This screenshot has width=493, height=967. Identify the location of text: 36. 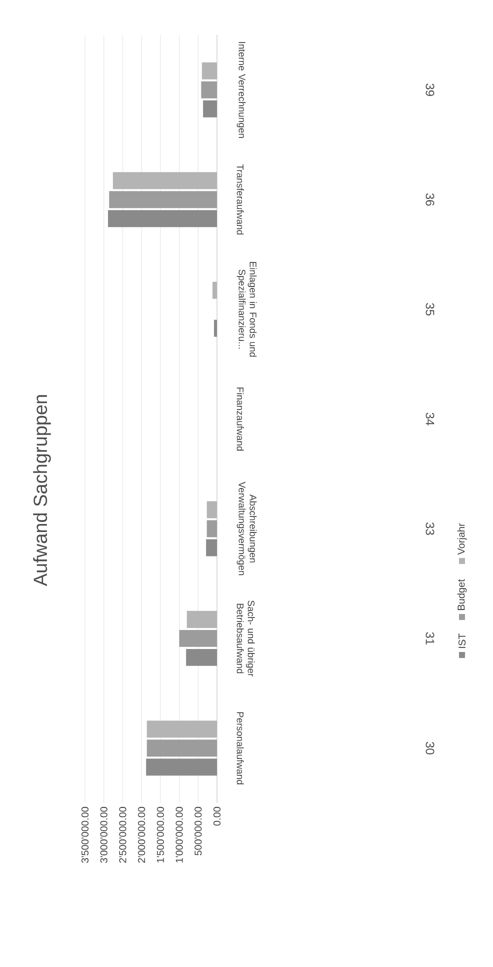
(430, 199).